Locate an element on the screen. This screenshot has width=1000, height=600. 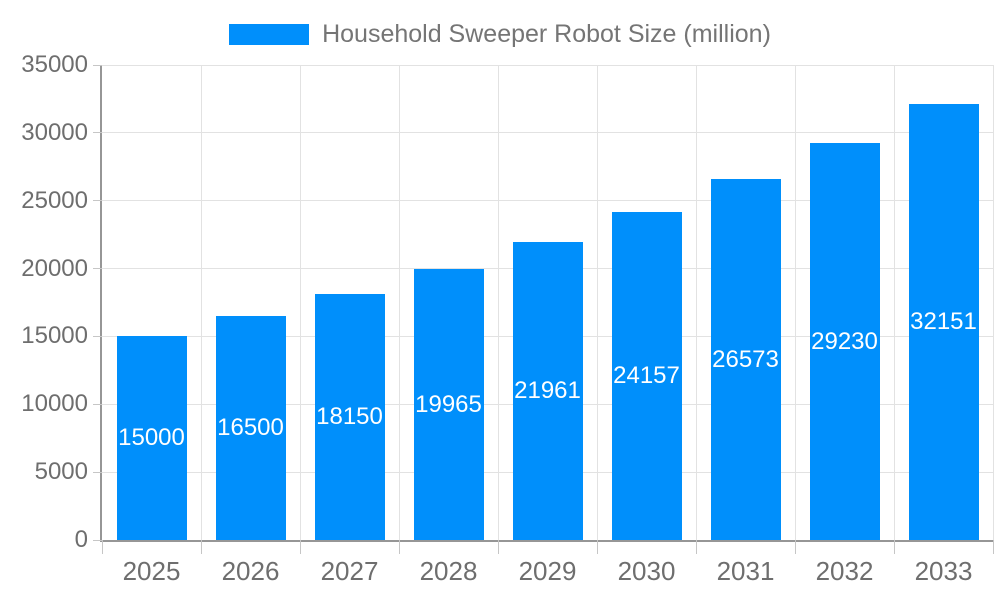
x-axis-line is located at coordinates (546, 541).